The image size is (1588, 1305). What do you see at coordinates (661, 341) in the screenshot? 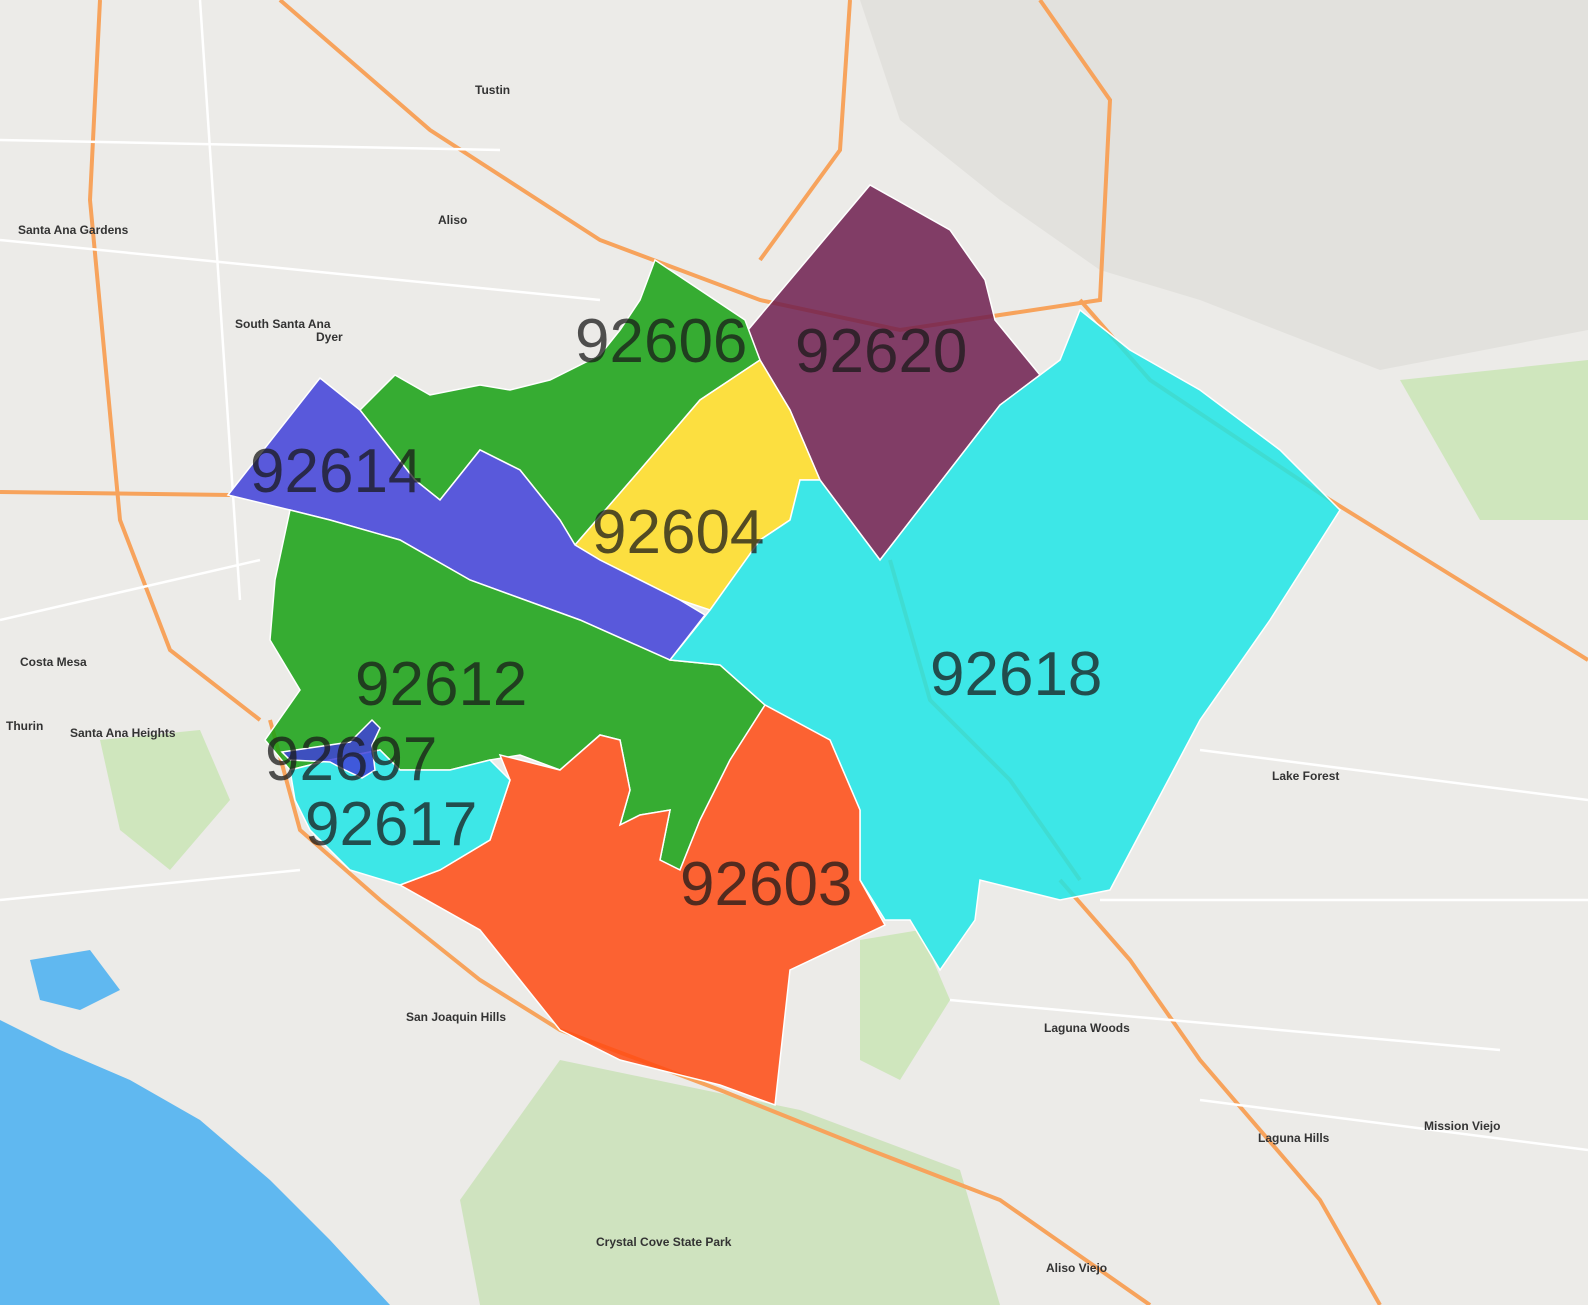
I see `zip-label-92606: 92606` at bounding box center [661, 341].